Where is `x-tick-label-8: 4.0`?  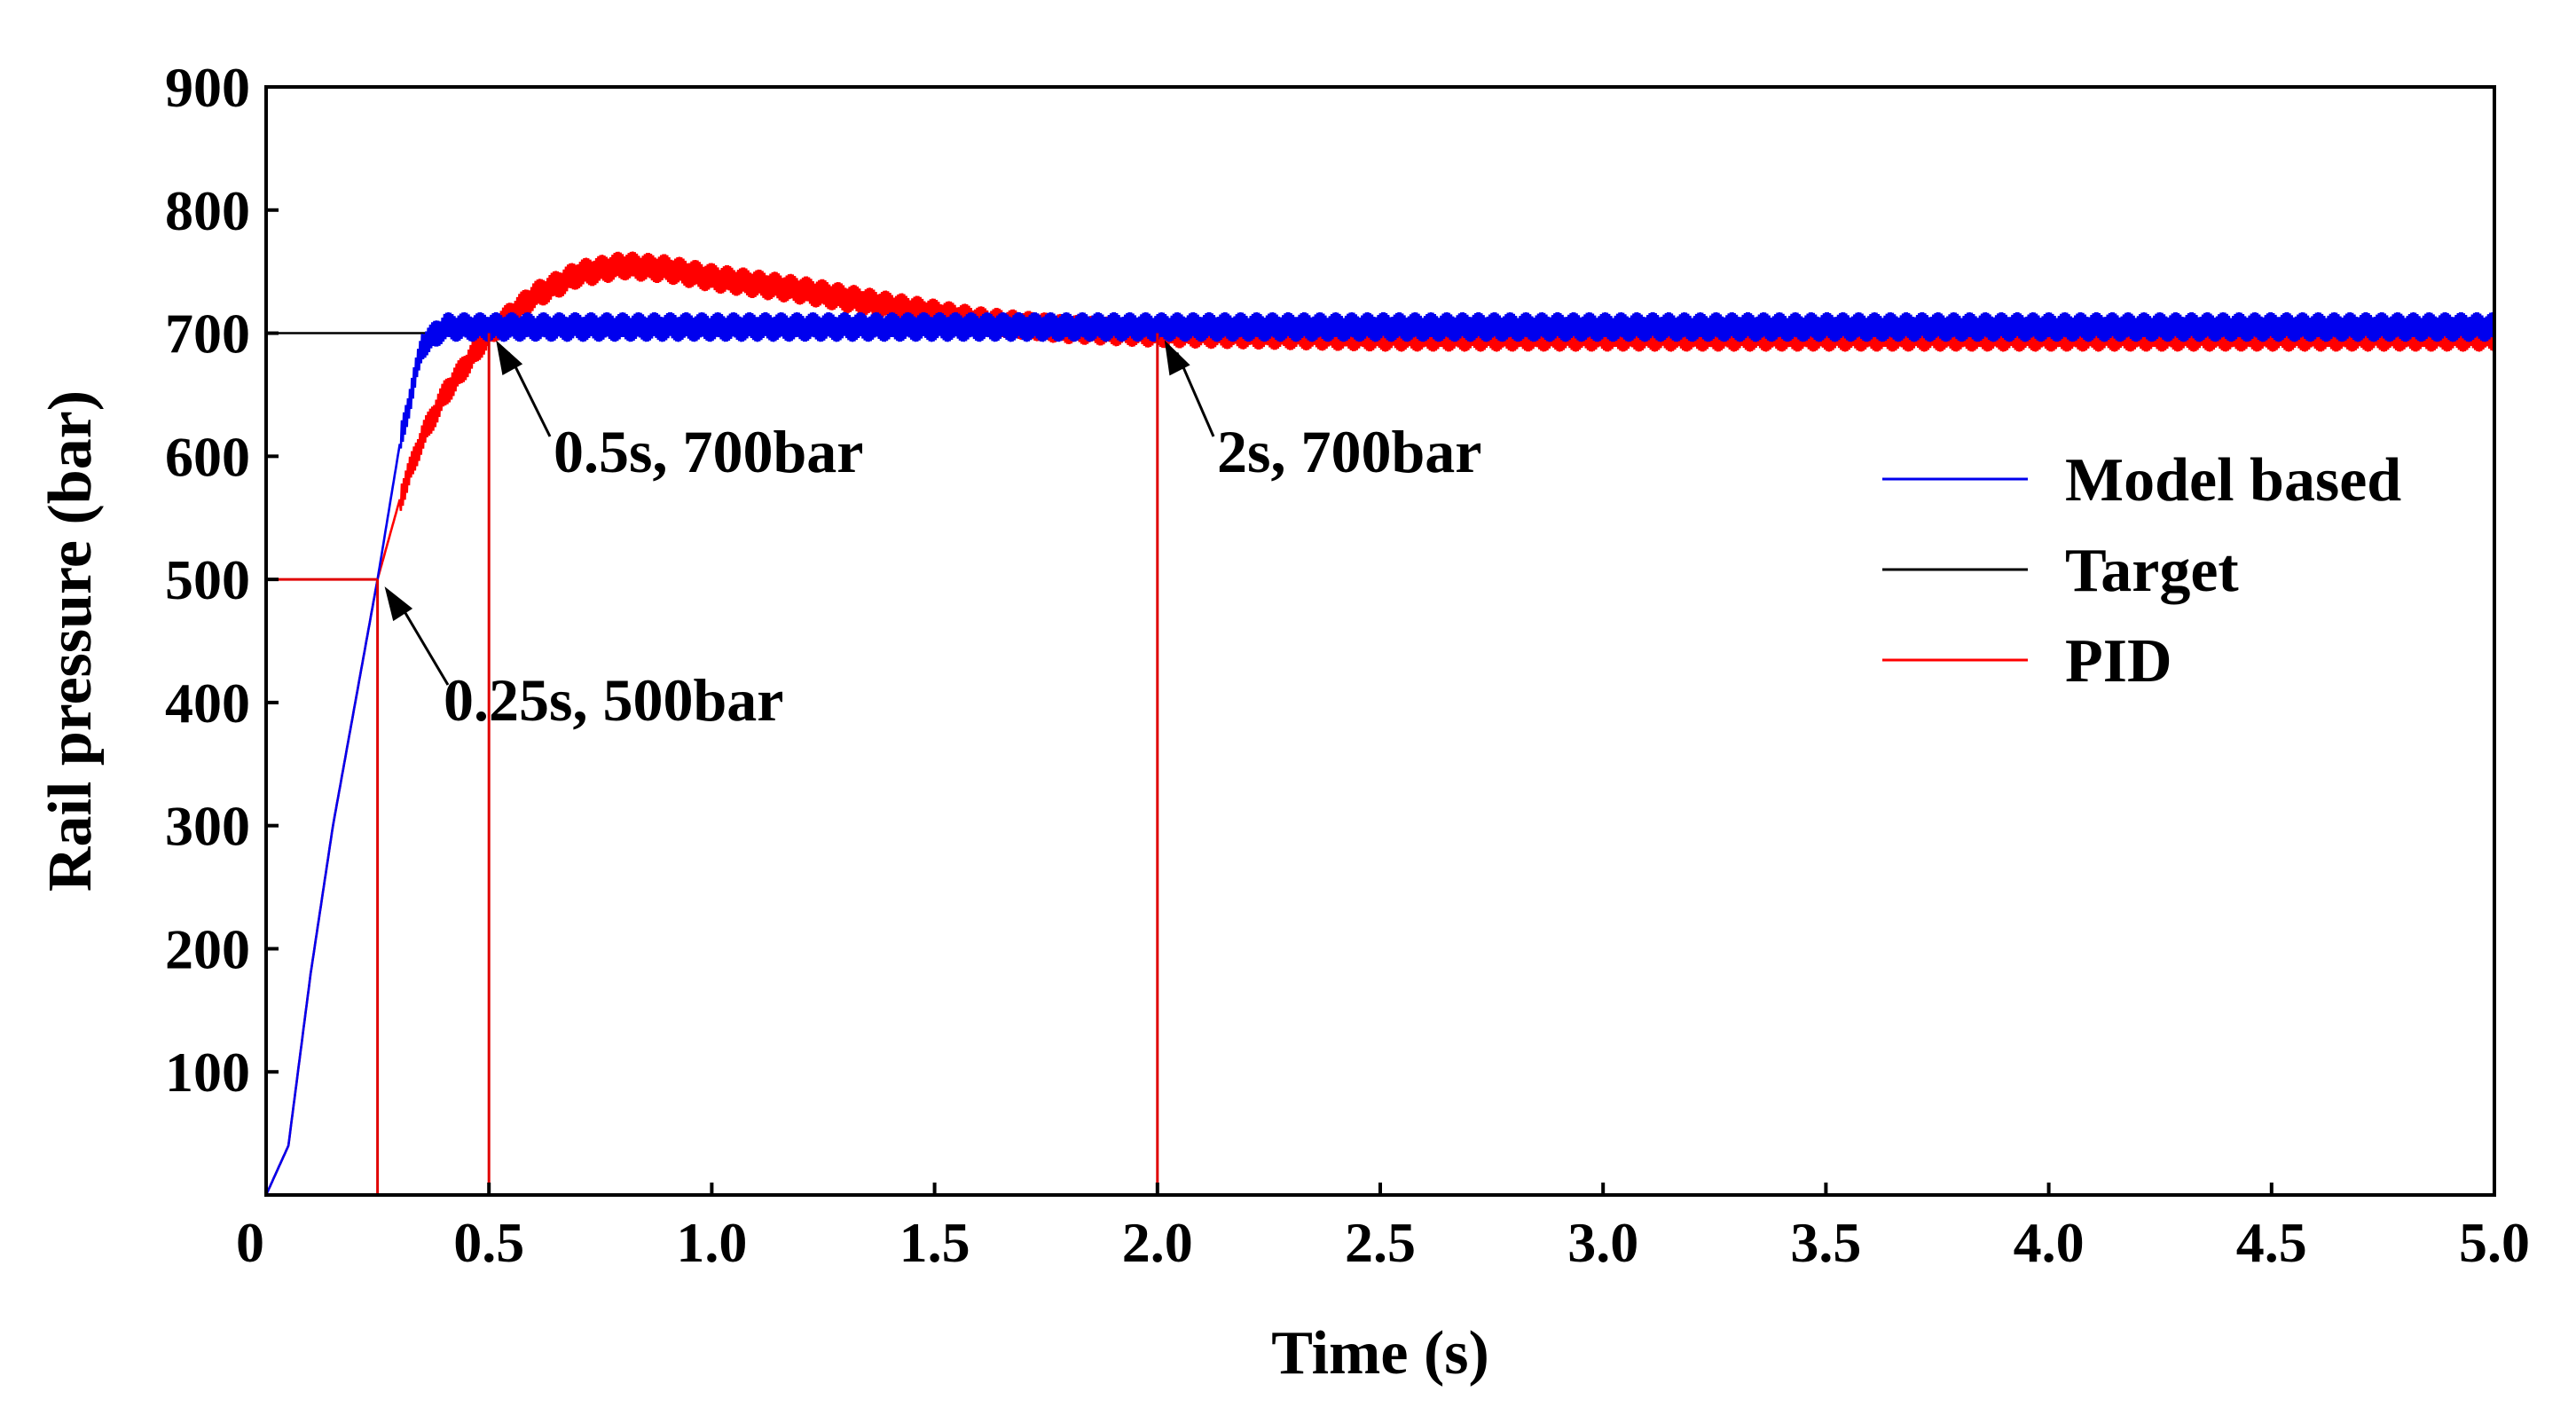
x-tick-label-8: 4.0 is located at coordinates (2049, 1242).